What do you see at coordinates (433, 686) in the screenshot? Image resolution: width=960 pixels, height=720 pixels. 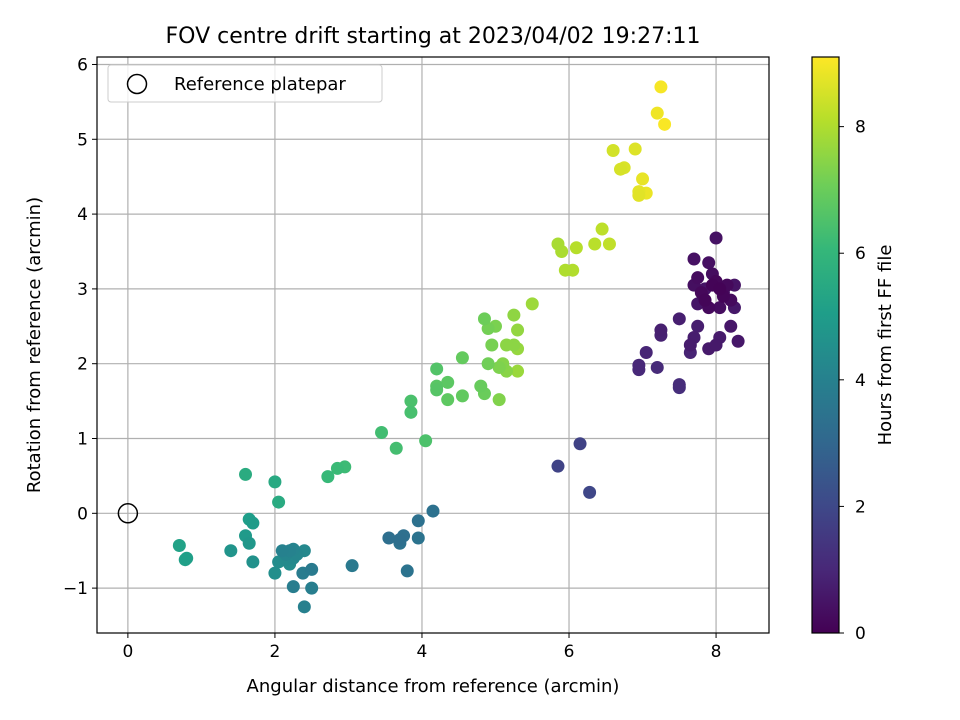 I see `x-axis-label: Angular distance from reference (arcmin)` at bounding box center [433, 686].